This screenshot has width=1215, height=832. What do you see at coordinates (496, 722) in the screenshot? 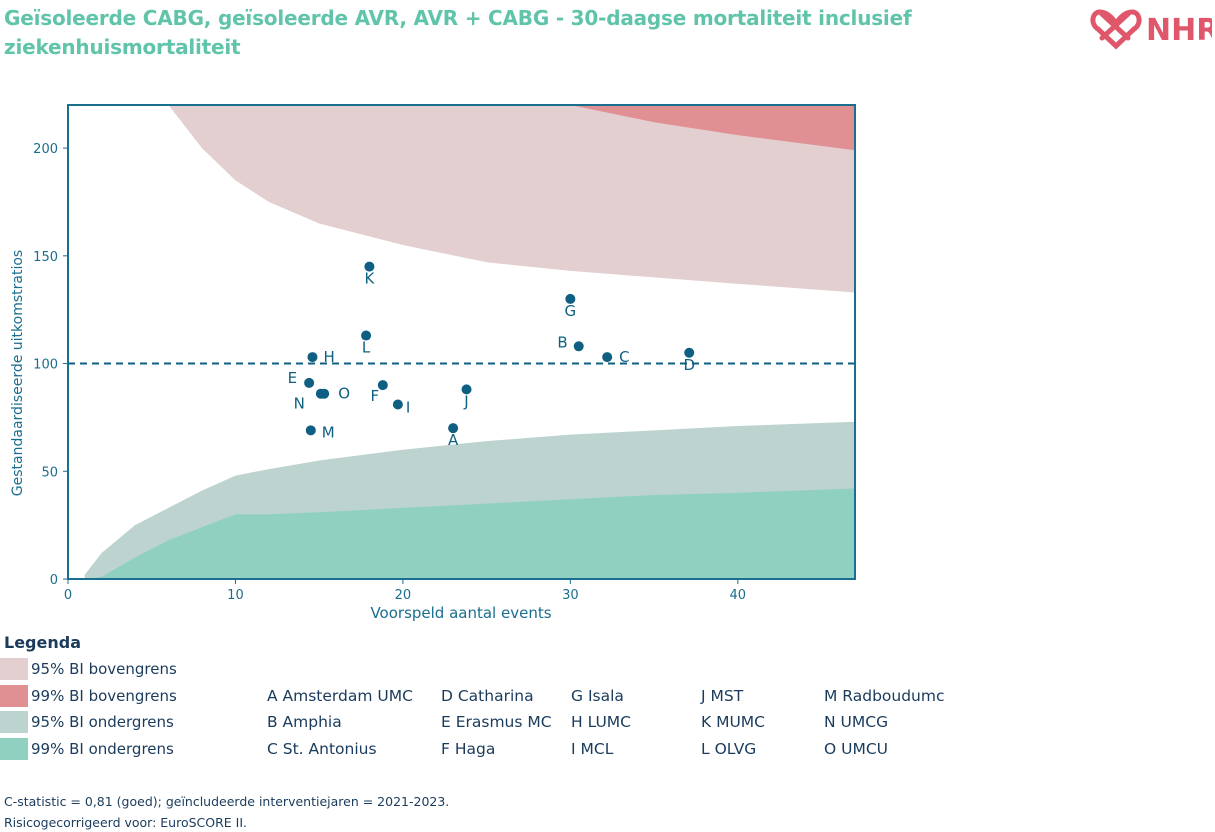
I see `hospital-e: E Erasmus MC` at bounding box center [496, 722].